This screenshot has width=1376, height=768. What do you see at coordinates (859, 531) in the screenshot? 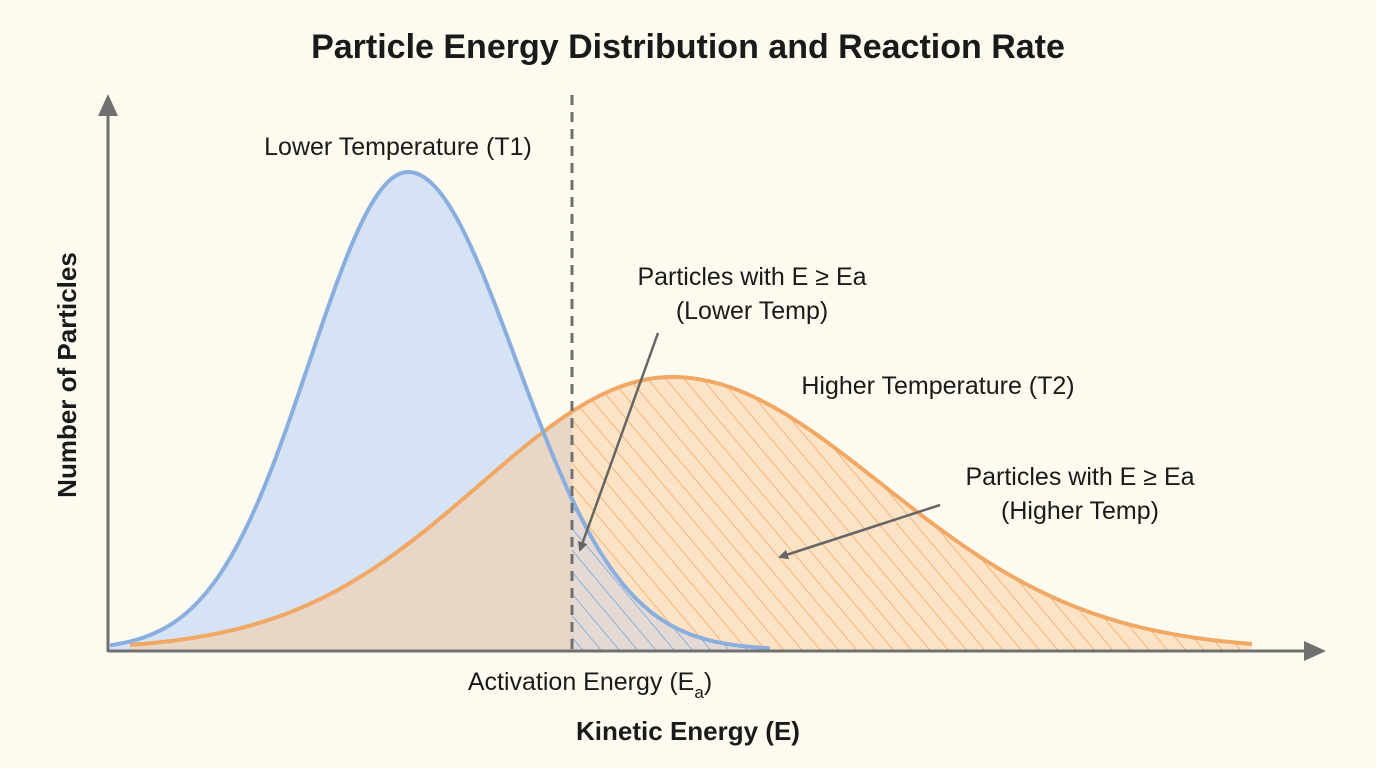
I see `higher-annotation-arrow` at bounding box center [859, 531].